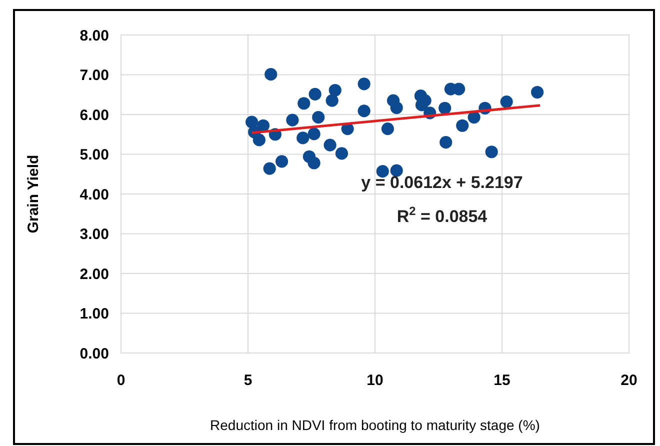  Describe the element at coordinates (94, 353) in the screenshot. I see `y-tick-label: 0.00` at that location.